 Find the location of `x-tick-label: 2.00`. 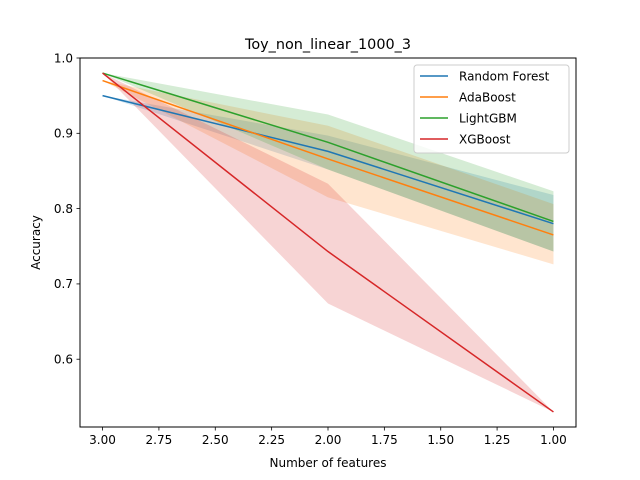

x-tick-label: 2.00 is located at coordinates (328, 440).